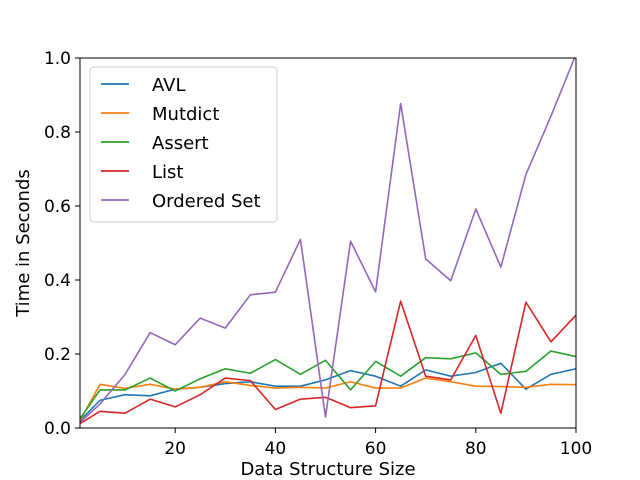 Image resolution: width=640 pixels, height=480 pixels. Describe the element at coordinates (276, 449) in the screenshot. I see `x-tick-label: 40` at that location.